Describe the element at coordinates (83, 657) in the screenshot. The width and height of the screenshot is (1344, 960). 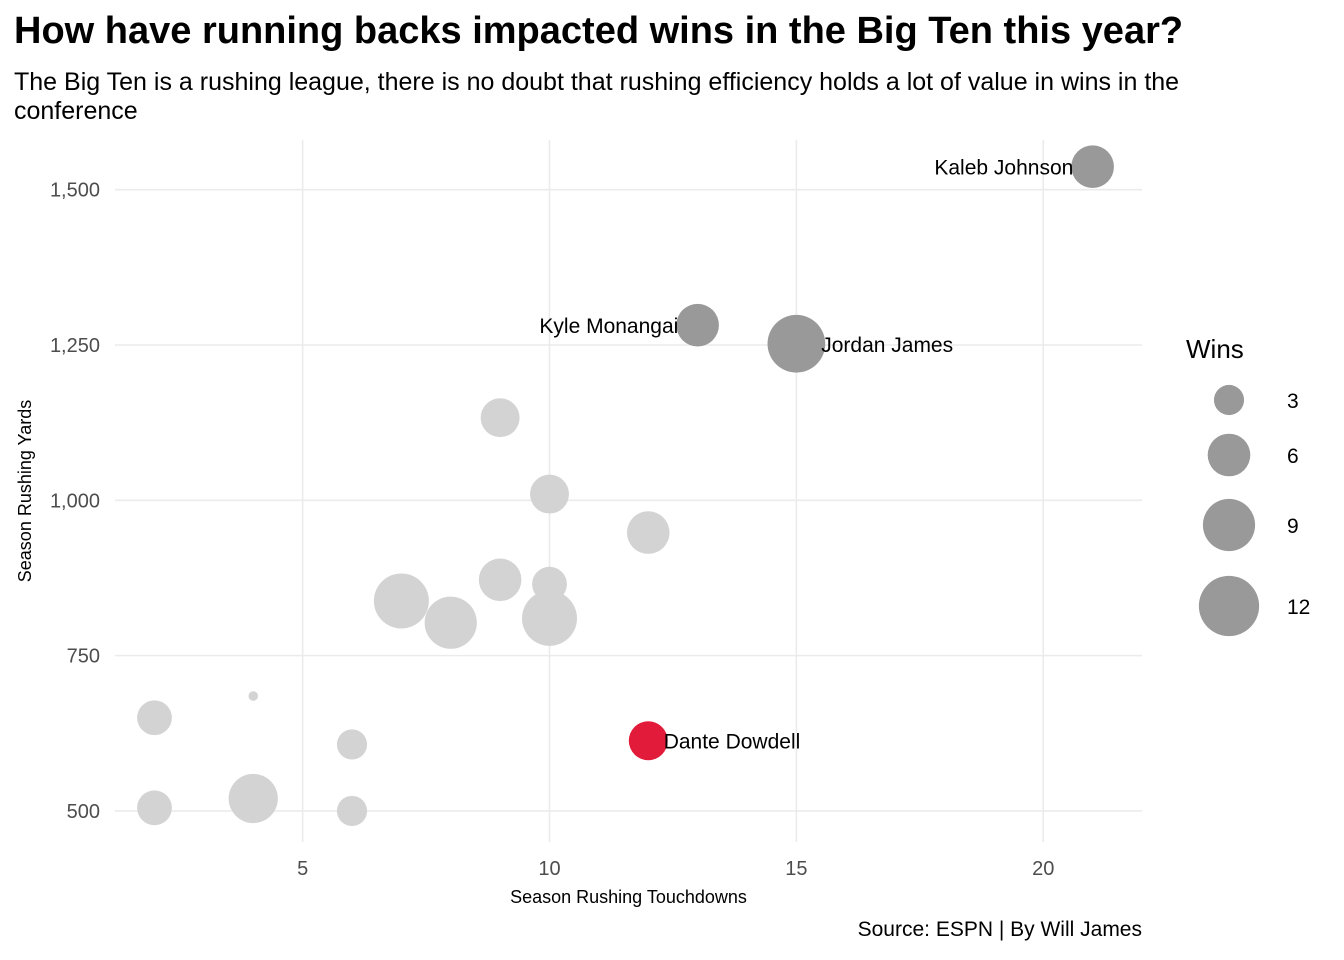
I see `y-tick-label: 750` at that location.